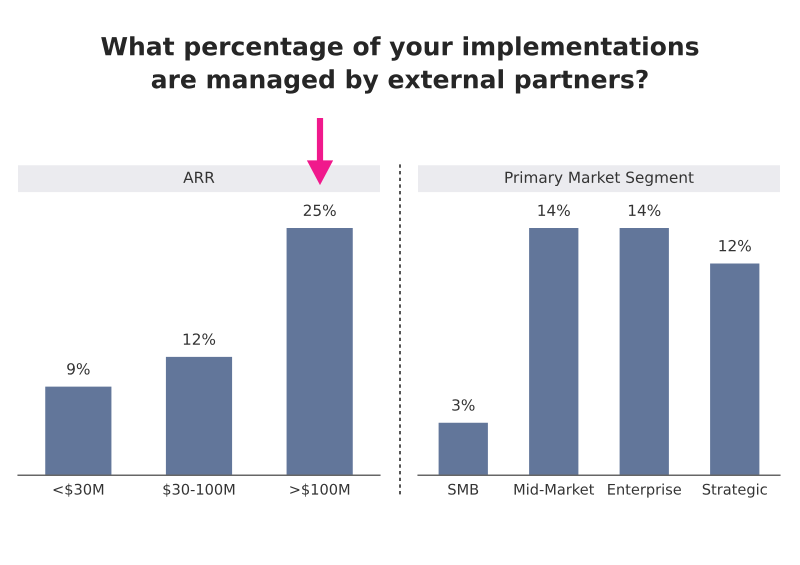 This screenshot has width=800, height=565. What do you see at coordinates (320, 490) in the screenshot?
I see `x-tick-label: >$100M` at bounding box center [320, 490].